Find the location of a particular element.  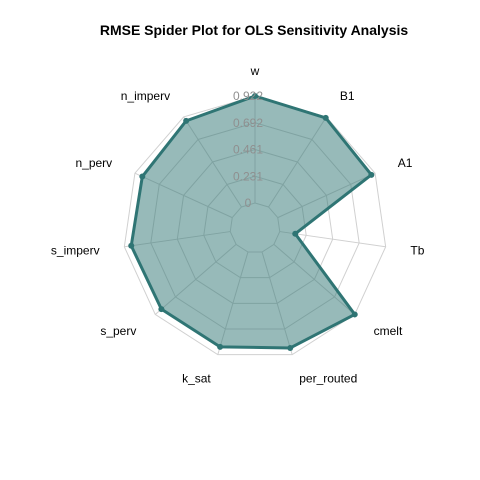

axis-label: A1 is located at coordinates (405, 163).